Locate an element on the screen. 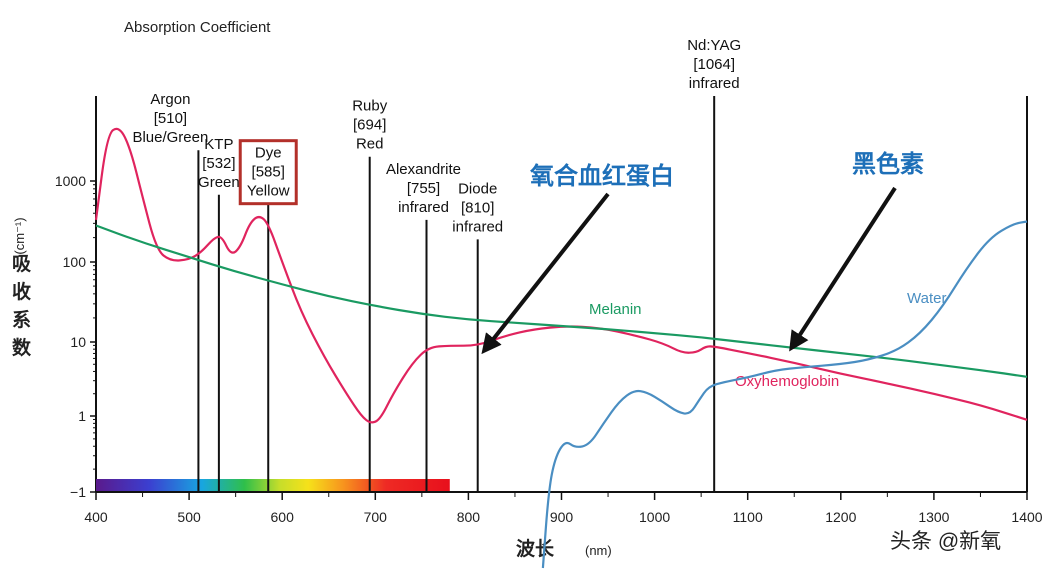  laser-label: Diode is located at coordinates (477, 188).